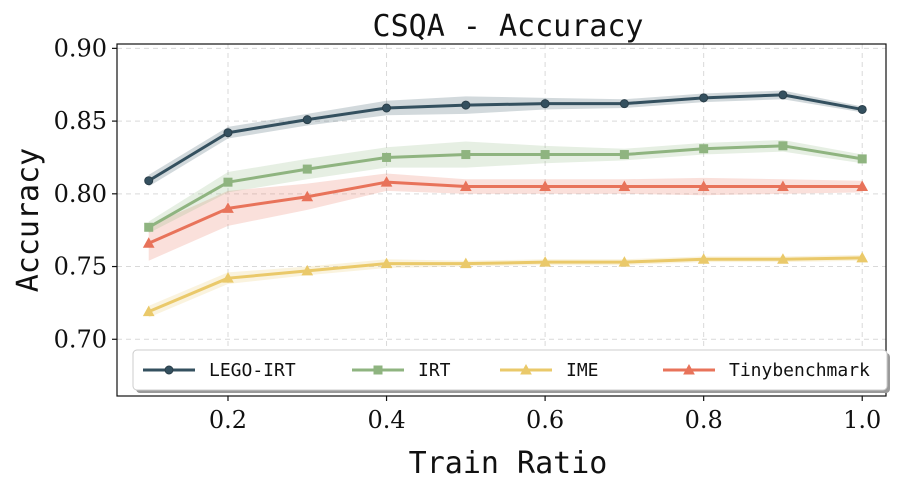  I want to click on y-tick-label: 0.90, so click(80, 48).